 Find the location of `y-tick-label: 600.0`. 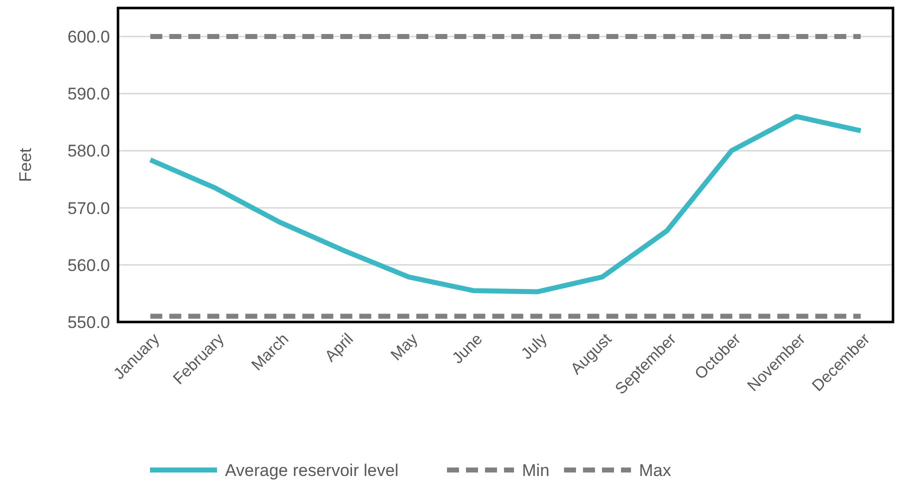

y-tick-label: 600.0 is located at coordinates (88, 36).